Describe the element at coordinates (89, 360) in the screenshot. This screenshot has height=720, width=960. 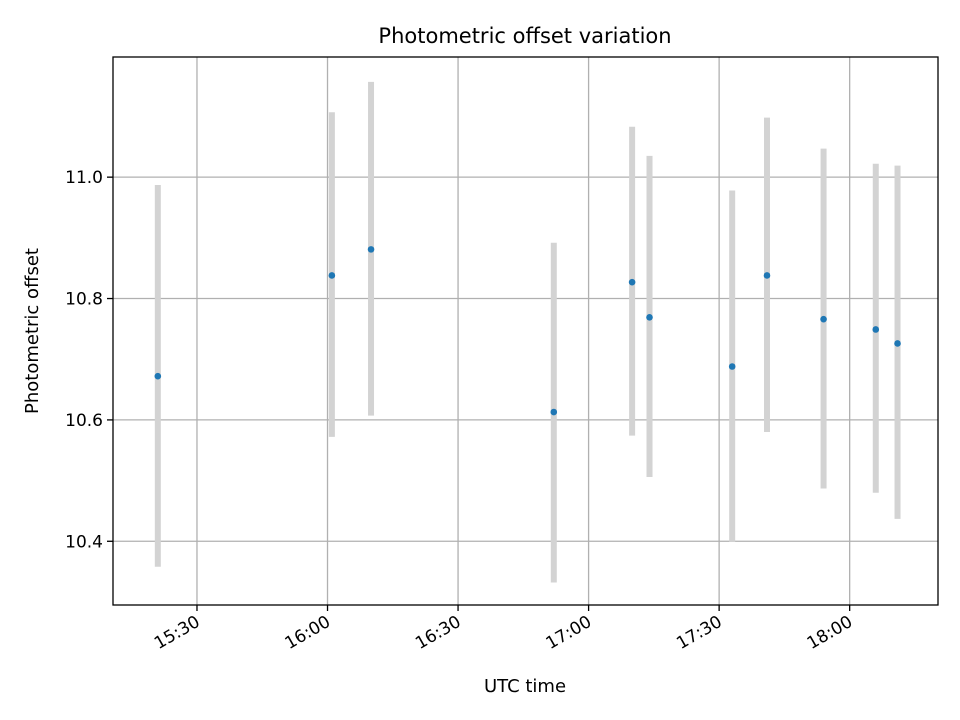
I see `y-axis-ticks: 10.4 10.6 10.8 11.0` at that location.